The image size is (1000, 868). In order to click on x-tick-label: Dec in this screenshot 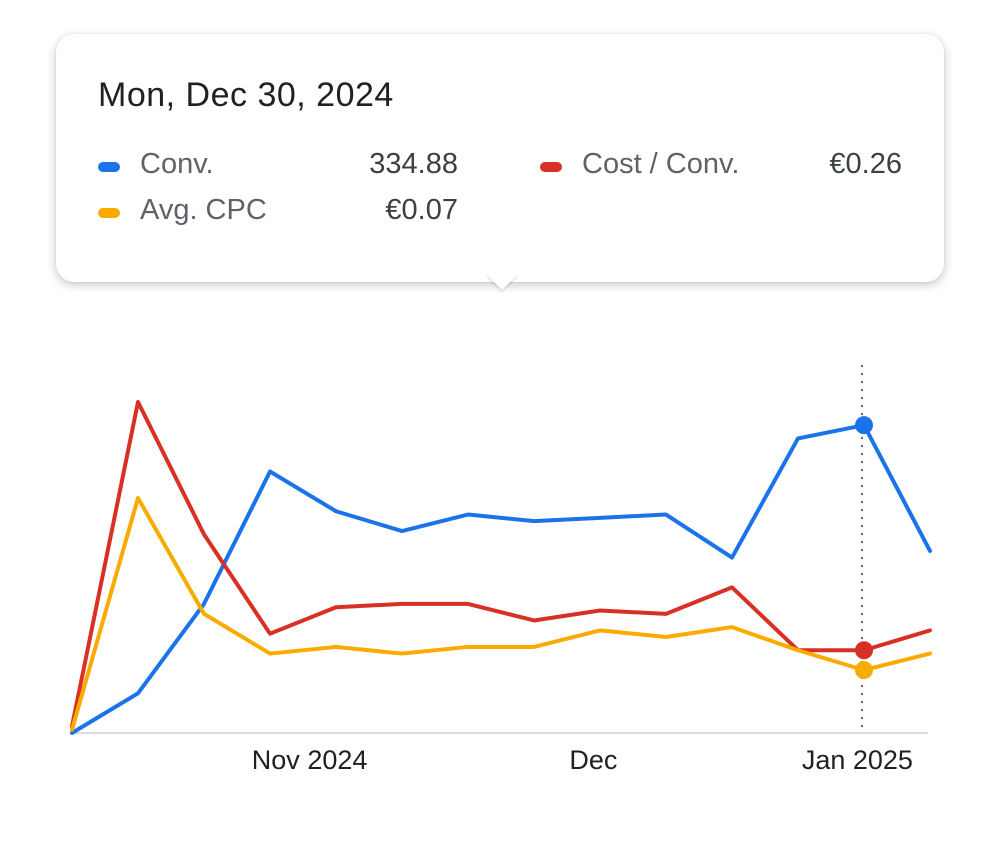, I will do `click(593, 760)`.